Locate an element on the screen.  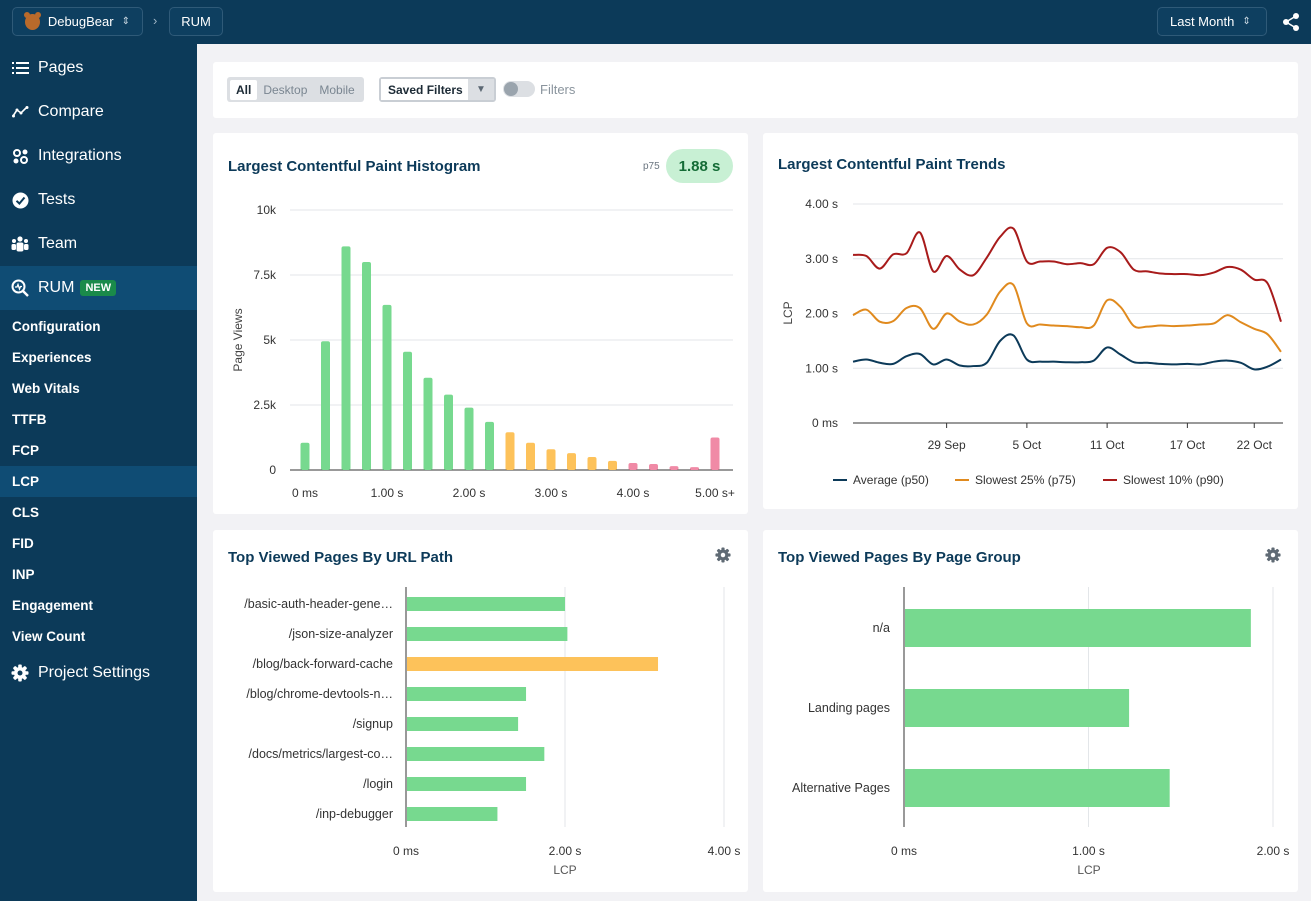
share-icon is located at coordinates (1291, 22).